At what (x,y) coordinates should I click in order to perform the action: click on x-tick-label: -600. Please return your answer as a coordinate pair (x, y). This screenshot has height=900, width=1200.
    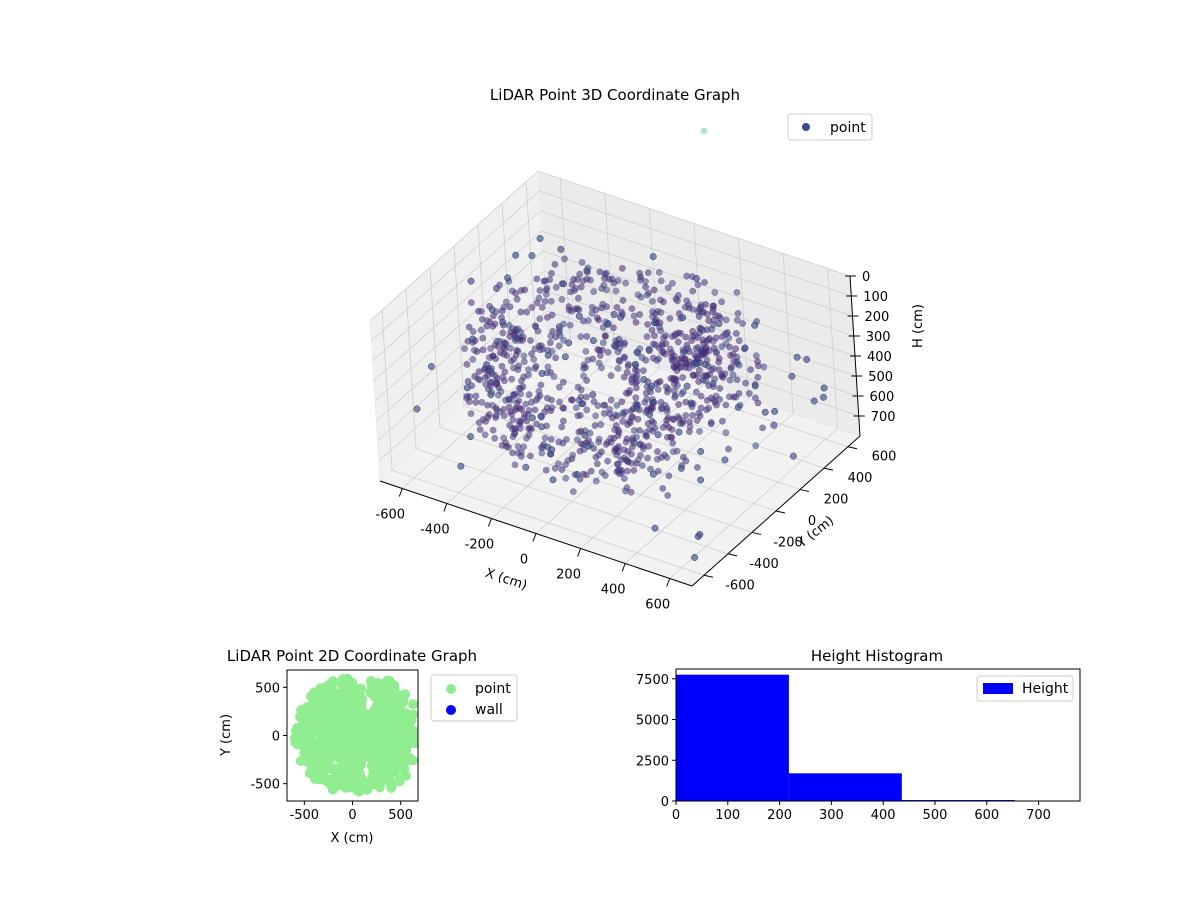
    Looking at the image, I should click on (391, 515).